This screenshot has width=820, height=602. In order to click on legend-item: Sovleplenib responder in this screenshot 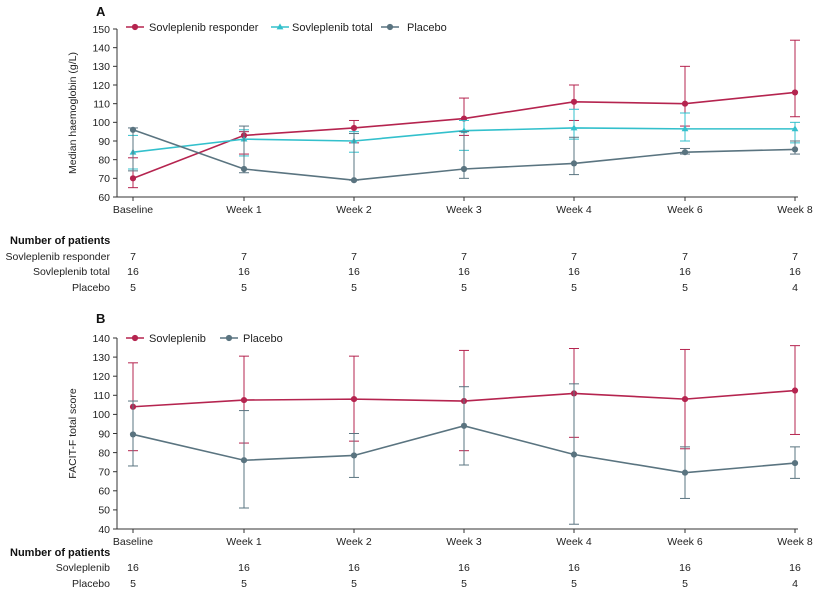, I will do `click(192, 28)`.